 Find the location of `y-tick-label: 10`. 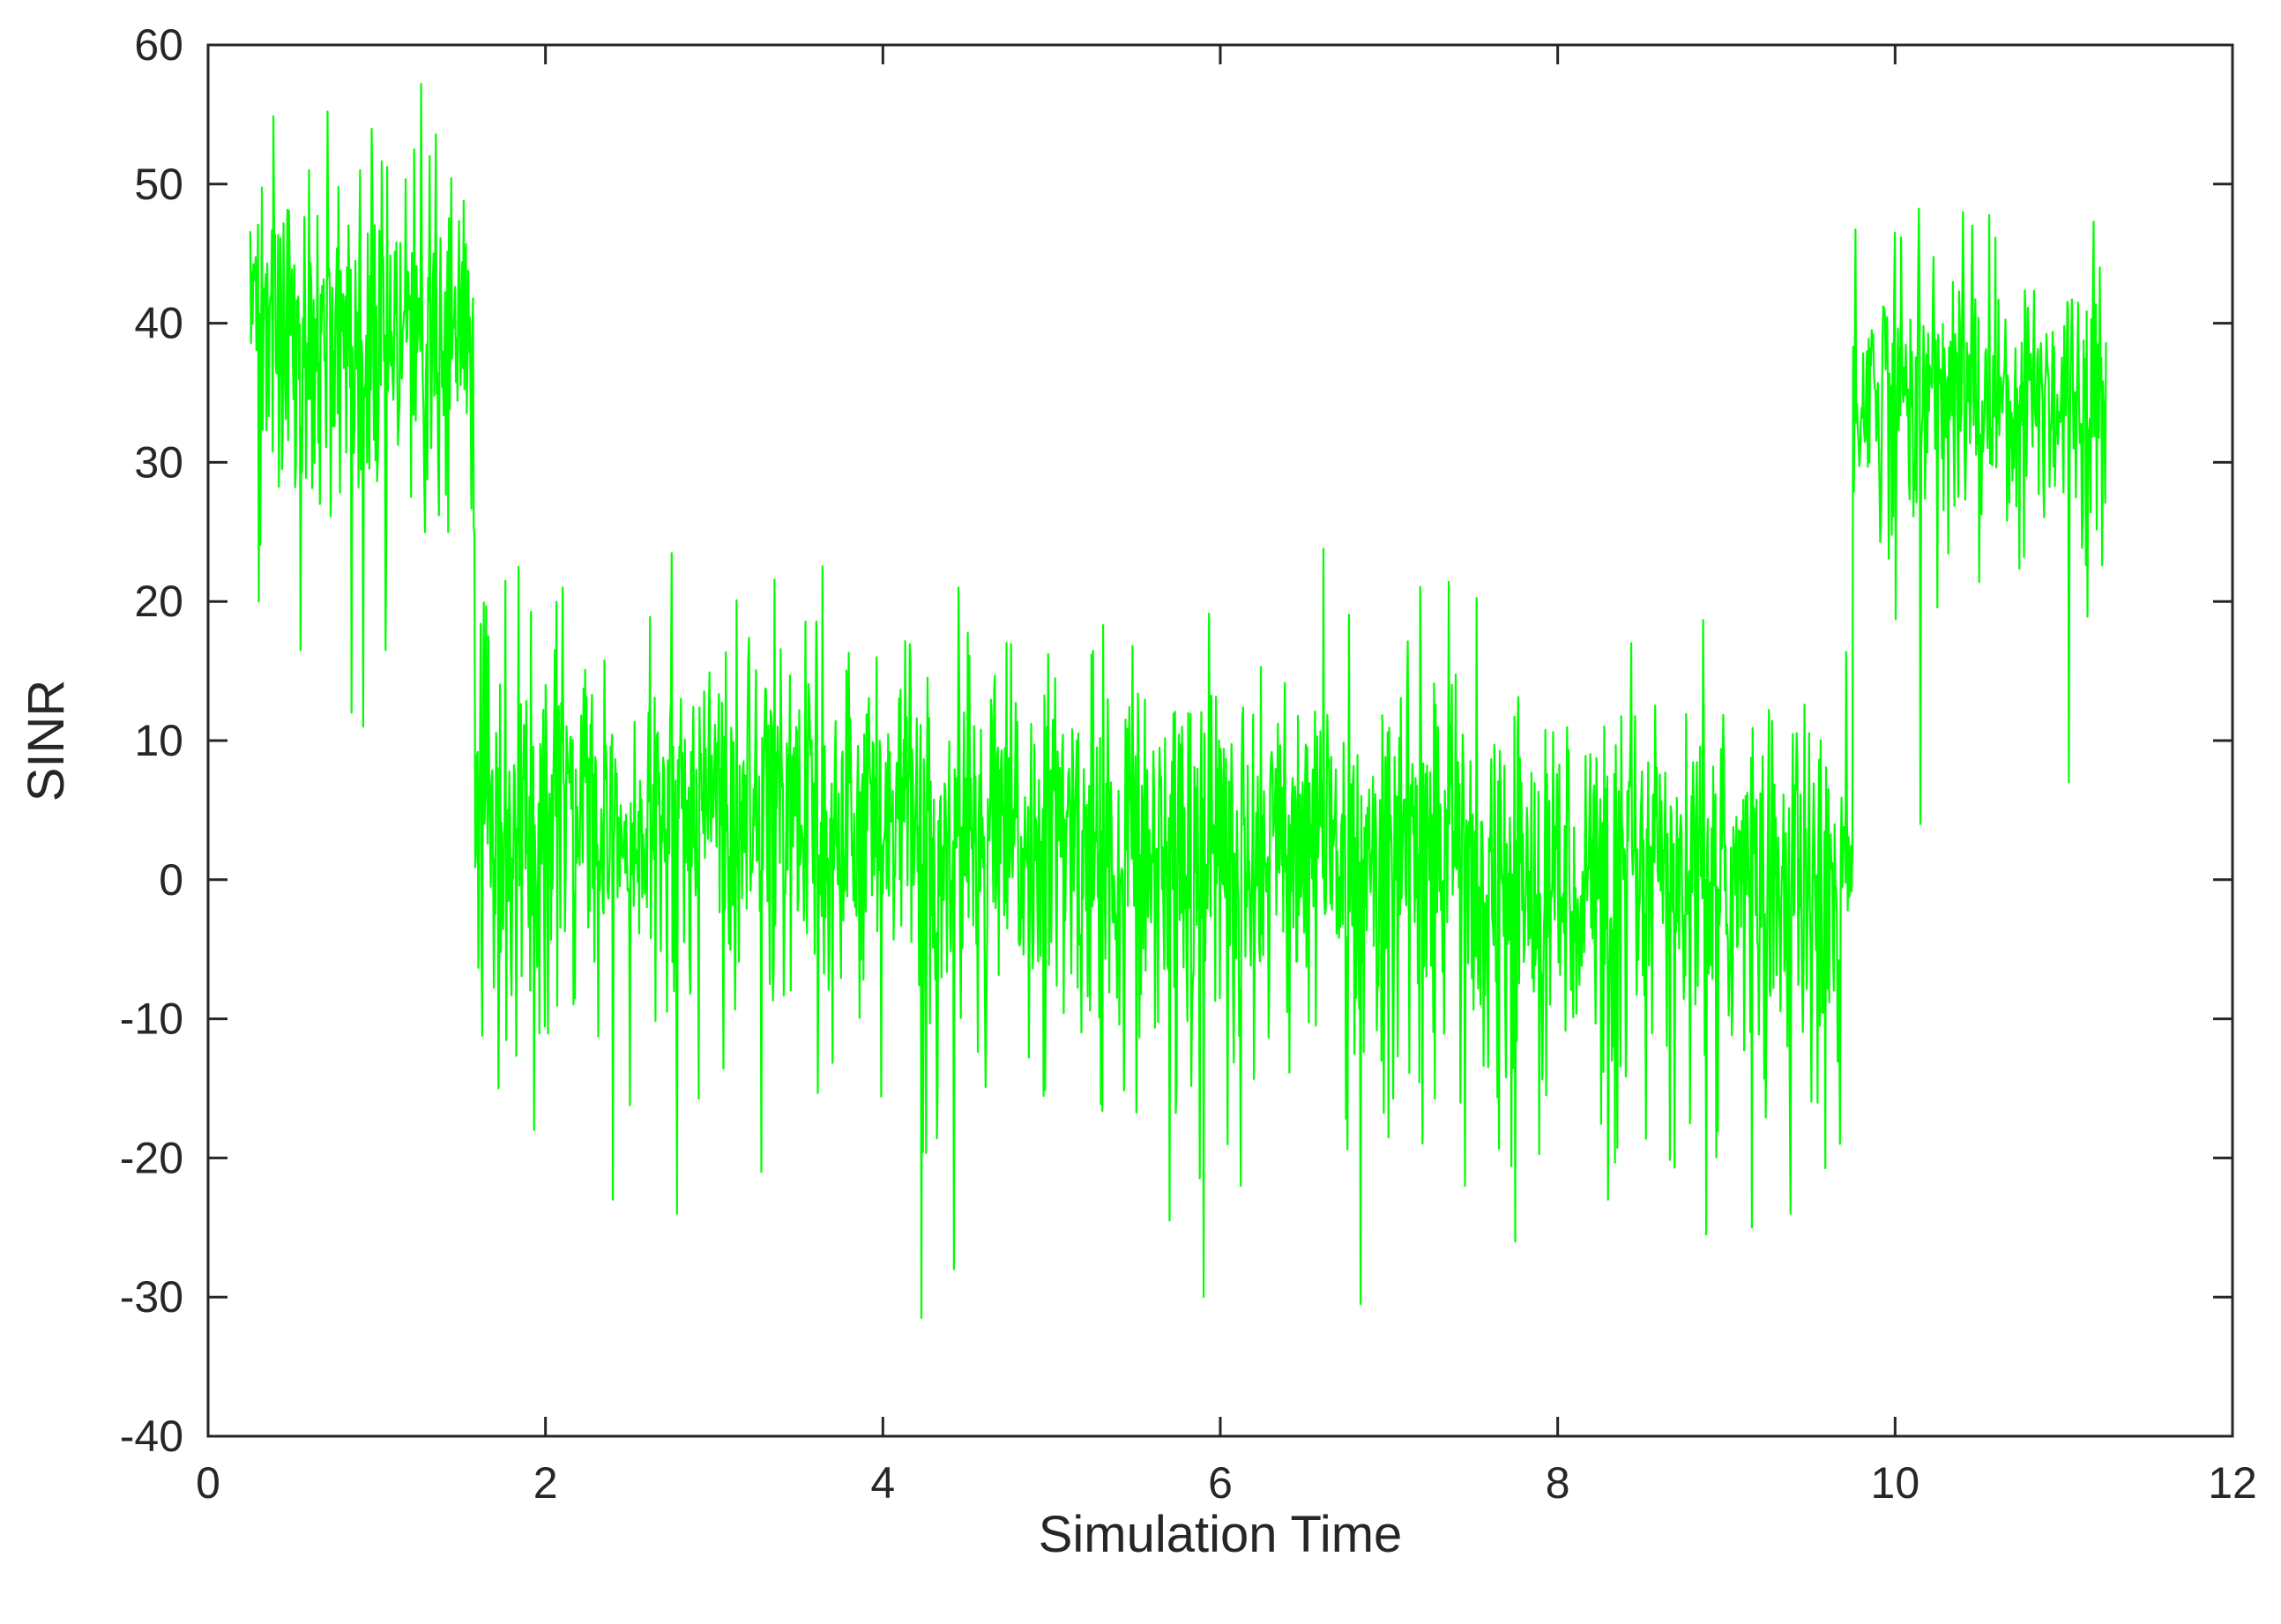

y-tick-label: 10 is located at coordinates (158, 740).